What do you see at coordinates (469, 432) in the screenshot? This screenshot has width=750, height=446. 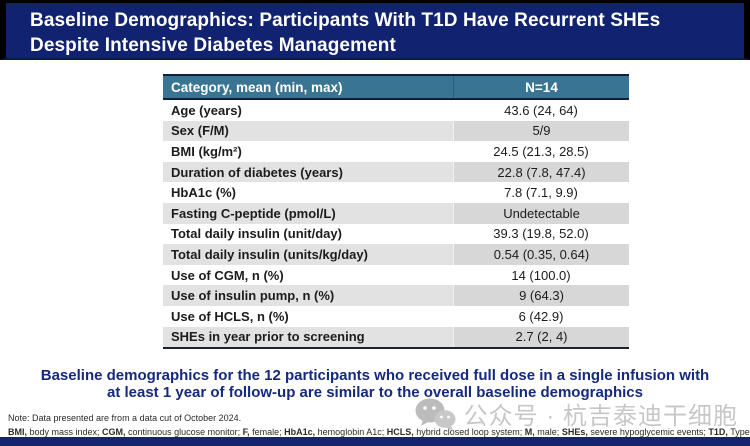 I see `abbr-desc: hybrid closed loop system;` at bounding box center [469, 432].